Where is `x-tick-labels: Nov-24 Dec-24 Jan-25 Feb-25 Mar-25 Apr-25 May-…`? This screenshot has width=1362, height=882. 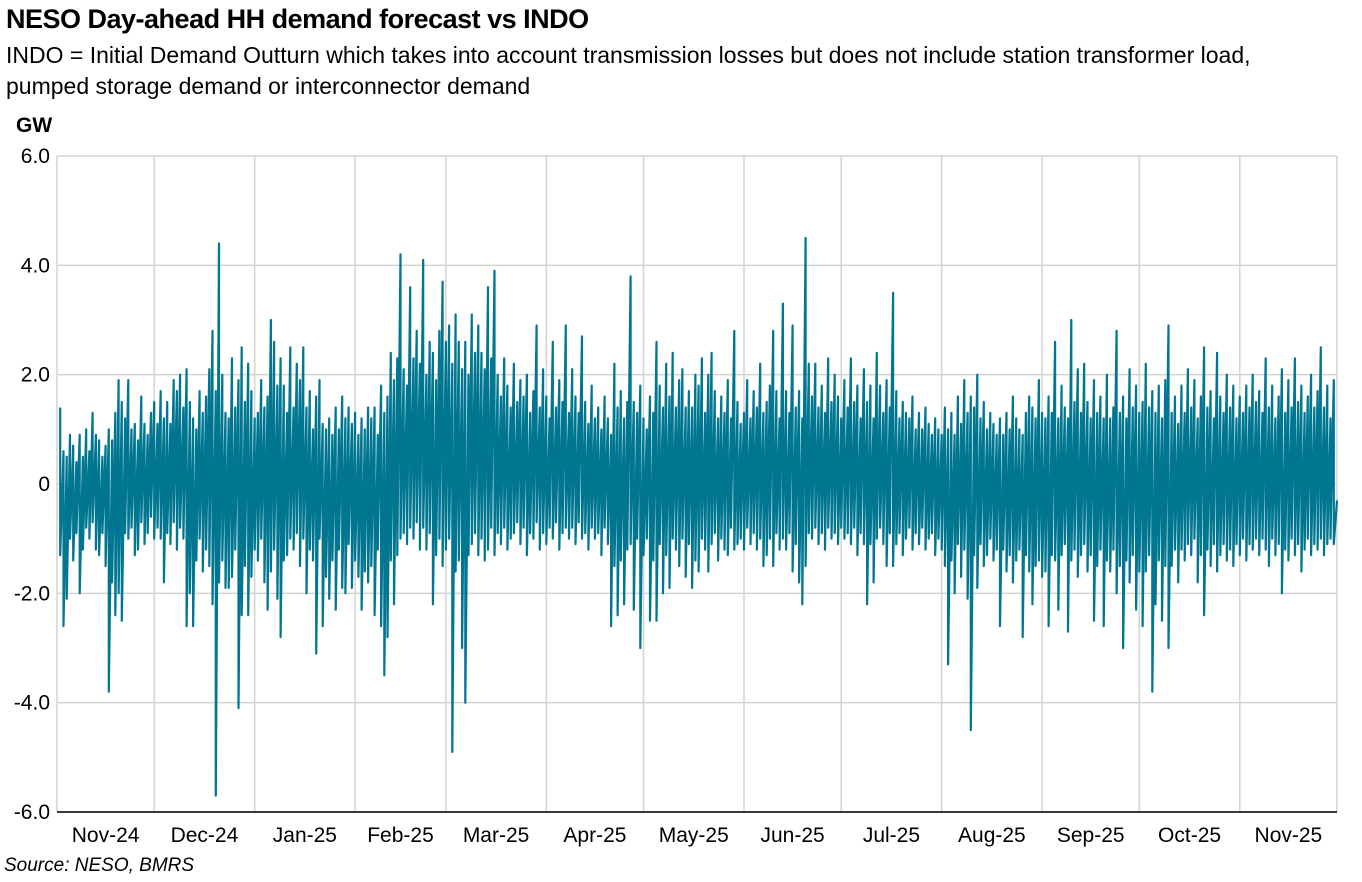
x-tick-labels: Nov-24 Dec-24 Jan-25 Feb-25 Mar-25 Apr-25 May-… is located at coordinates (697, 835).